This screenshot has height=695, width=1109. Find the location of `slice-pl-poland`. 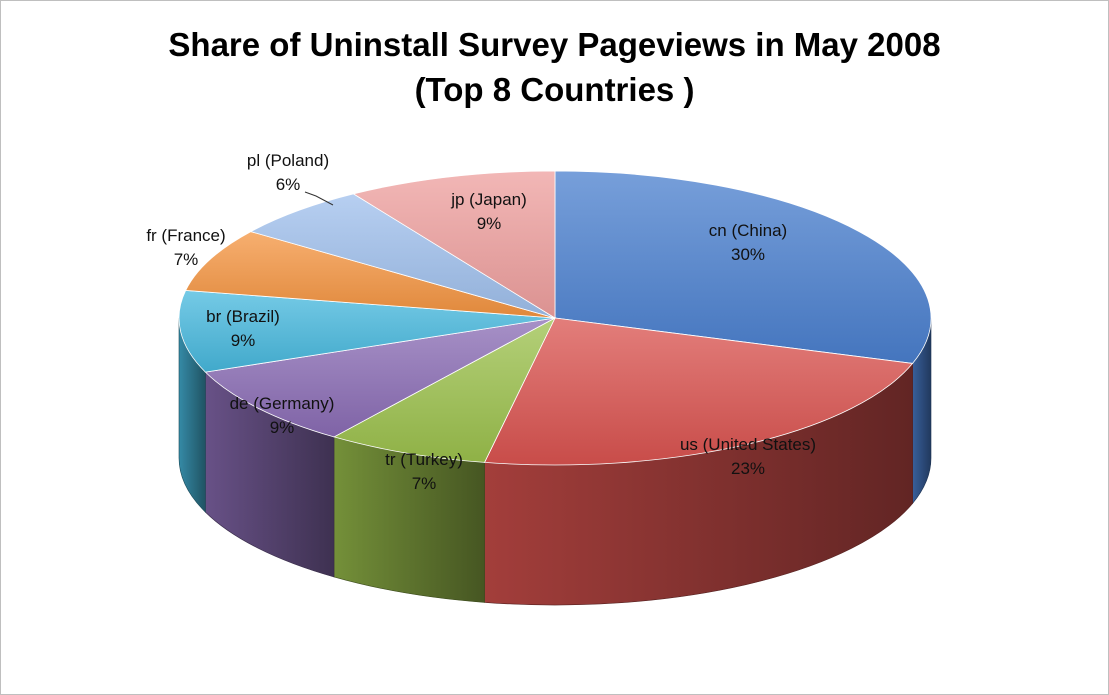

slice-pl-poland is located at coordinates (402, 256).